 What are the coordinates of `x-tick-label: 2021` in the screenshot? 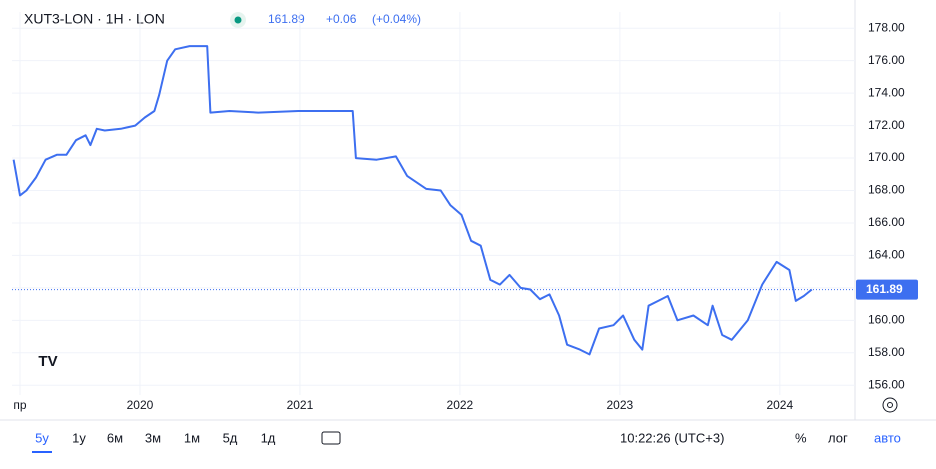 It's located at (300, 405).